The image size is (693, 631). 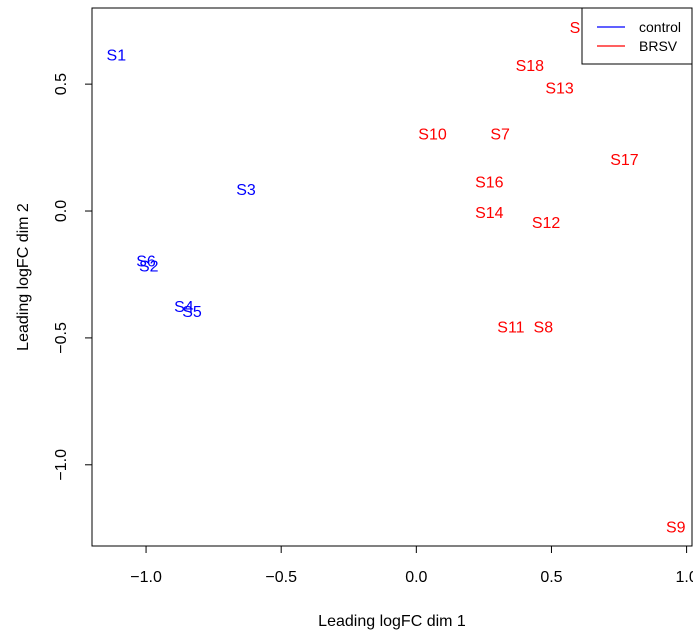 I want to click on point-label-s6: S6, so click(x=146, y=261).